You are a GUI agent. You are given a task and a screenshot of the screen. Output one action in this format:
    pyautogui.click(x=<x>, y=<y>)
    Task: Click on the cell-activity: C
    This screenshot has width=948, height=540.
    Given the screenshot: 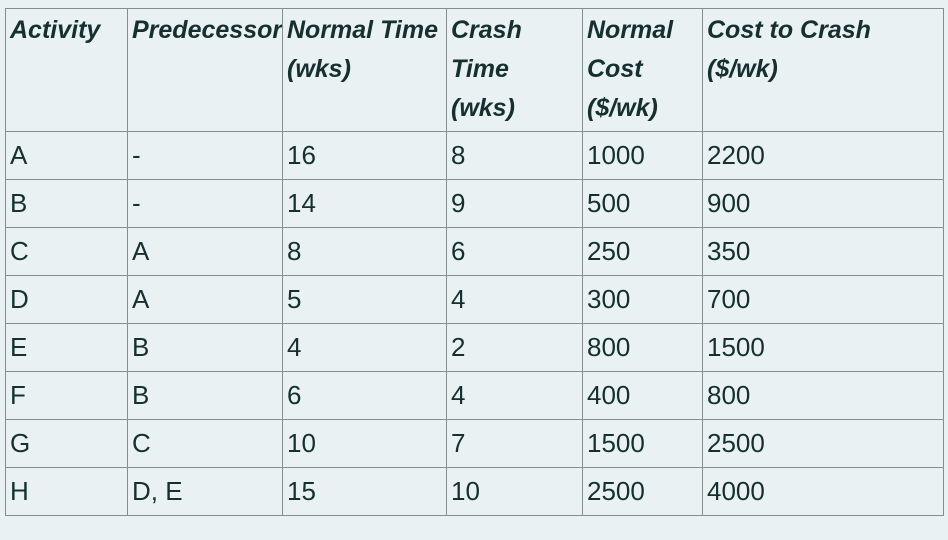 What is the action you would take?
    pyautogui.click(x=66, y=251)
    